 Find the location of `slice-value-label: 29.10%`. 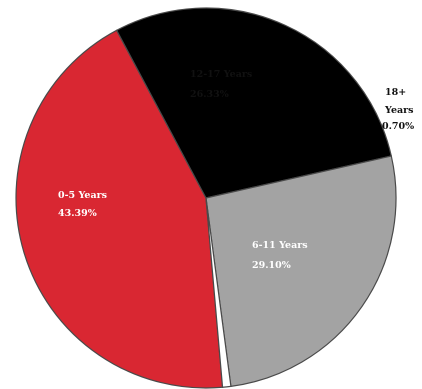

slice-value-label: 29.10% is located at coordinates (271, 265).